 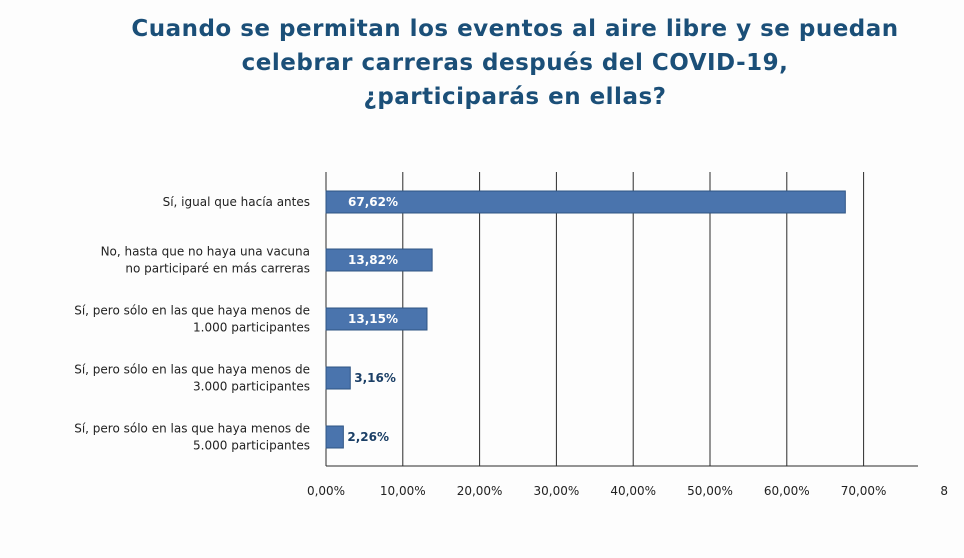 I want to click on data-label: 13,82%, so click(x=373, y=260).